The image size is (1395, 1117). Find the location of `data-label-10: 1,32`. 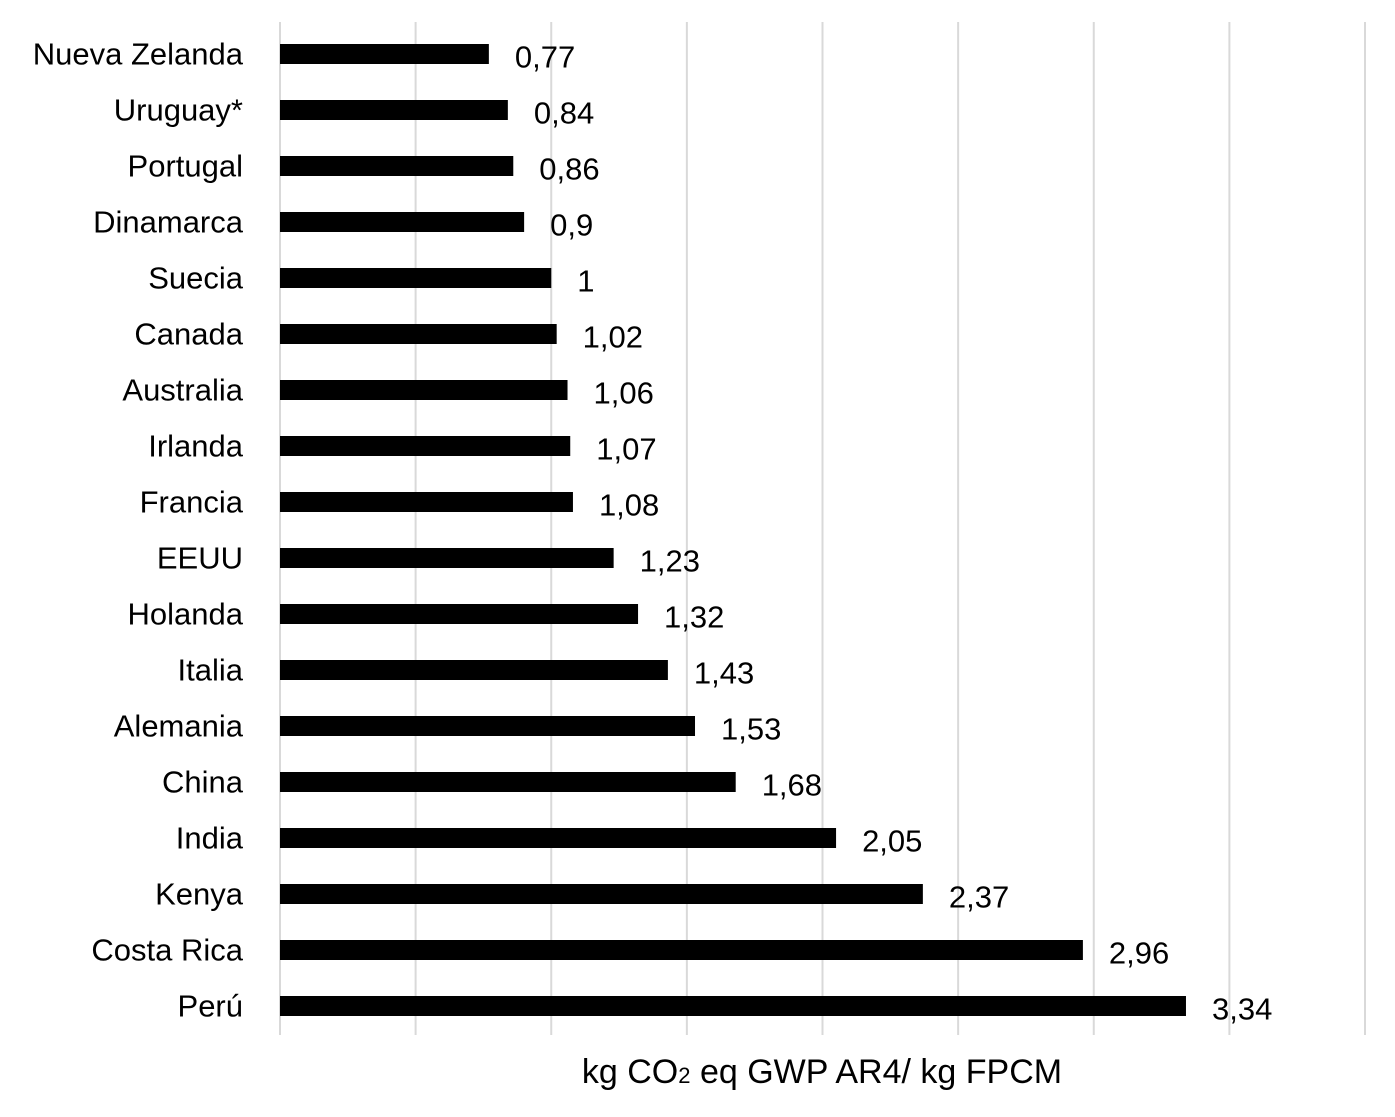

data-label-10: 1,32 is located at coordinates (694, 617).